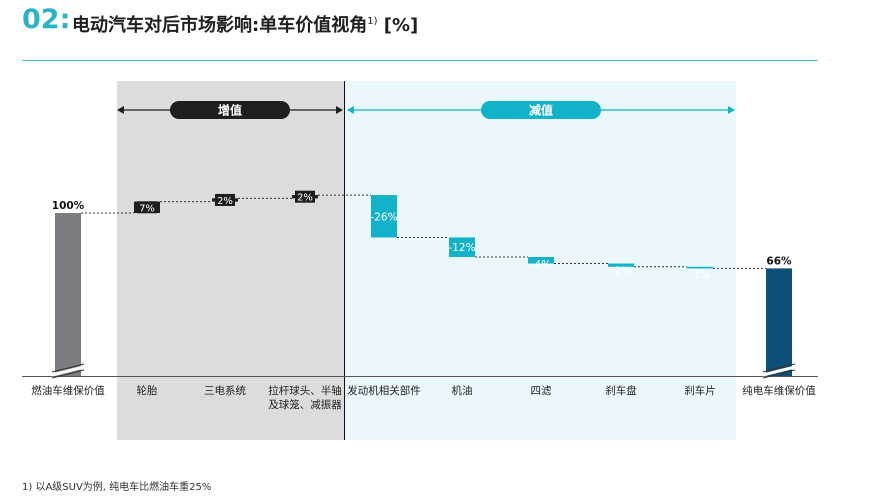  Describe the element at coordinates (305, 404) in the screenshot. I see `category-label: 及球笼、减振器` at that location.